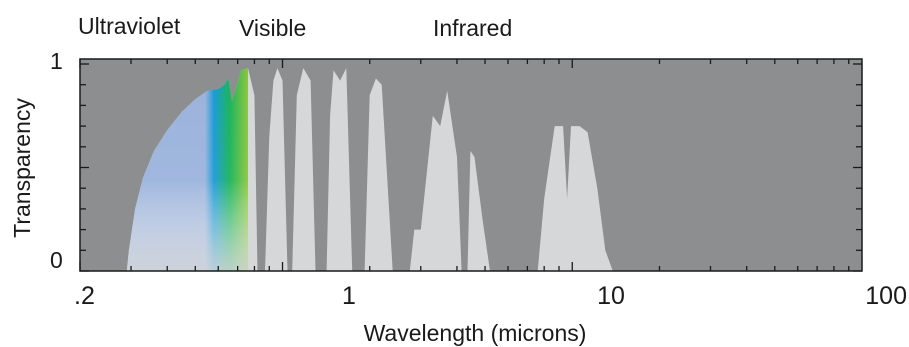  What do you see at coordinates (272, 28) in the screenshot?
I see `band-label-visible: Visible` at bounding box center [272, 28].